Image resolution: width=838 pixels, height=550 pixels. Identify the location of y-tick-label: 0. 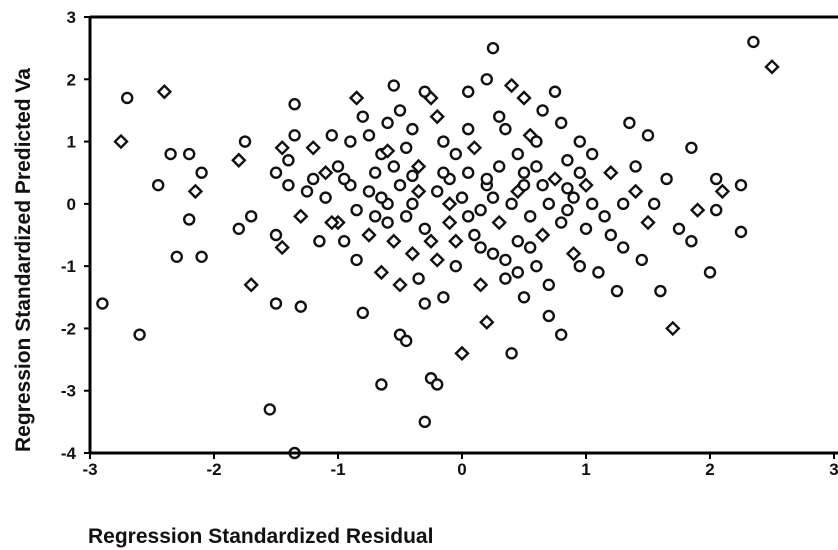
(71, 204).